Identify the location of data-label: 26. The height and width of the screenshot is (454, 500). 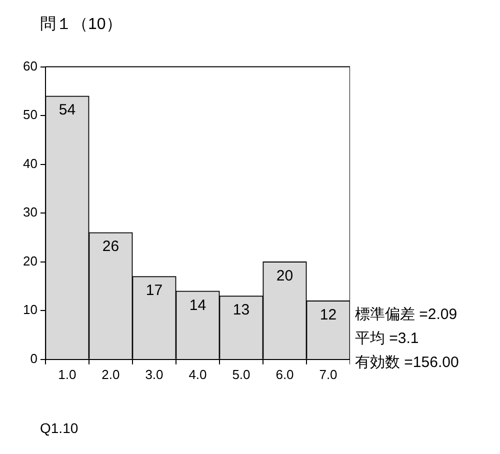
(111, 247).